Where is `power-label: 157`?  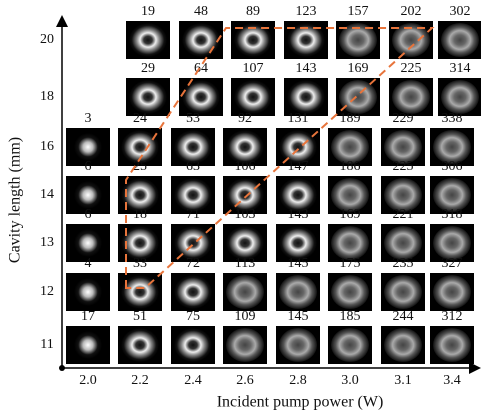
power-label: 157 is located at coordinates (358, 11).